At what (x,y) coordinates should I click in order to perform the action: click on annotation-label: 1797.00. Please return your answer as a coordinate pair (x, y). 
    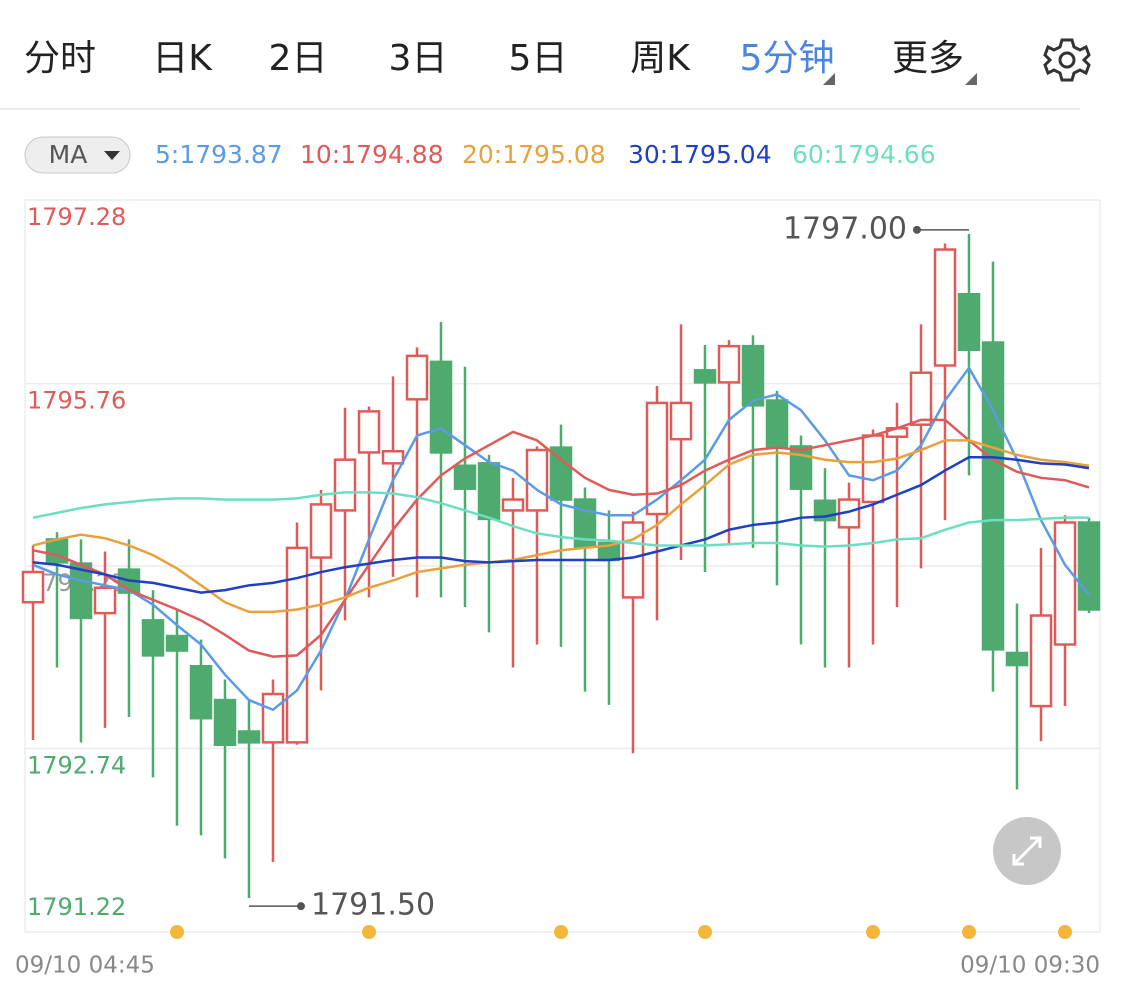
    Looking at the image, I should click on (845, 228).